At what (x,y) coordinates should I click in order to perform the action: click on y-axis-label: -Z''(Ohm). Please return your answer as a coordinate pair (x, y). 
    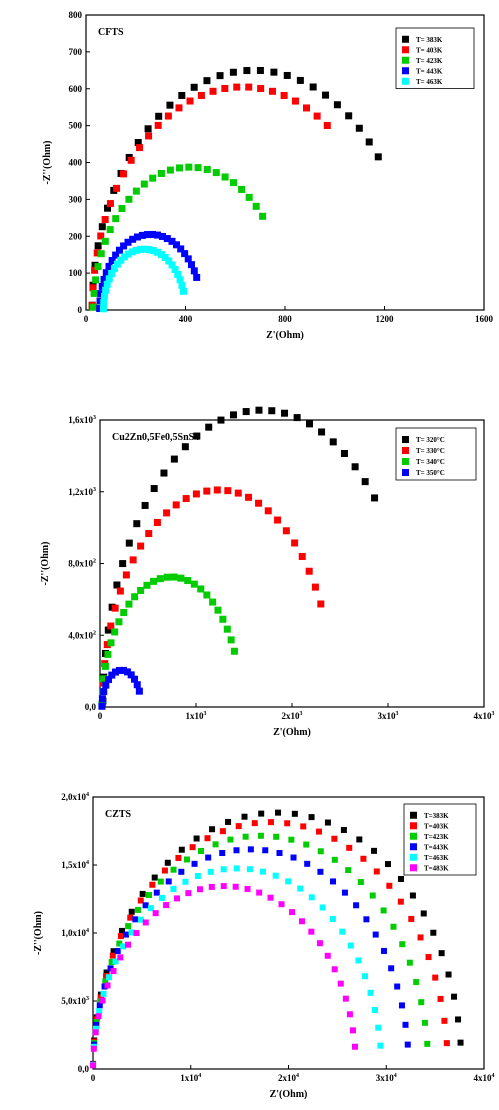
    Looking at the image, I should click on (47, 163).